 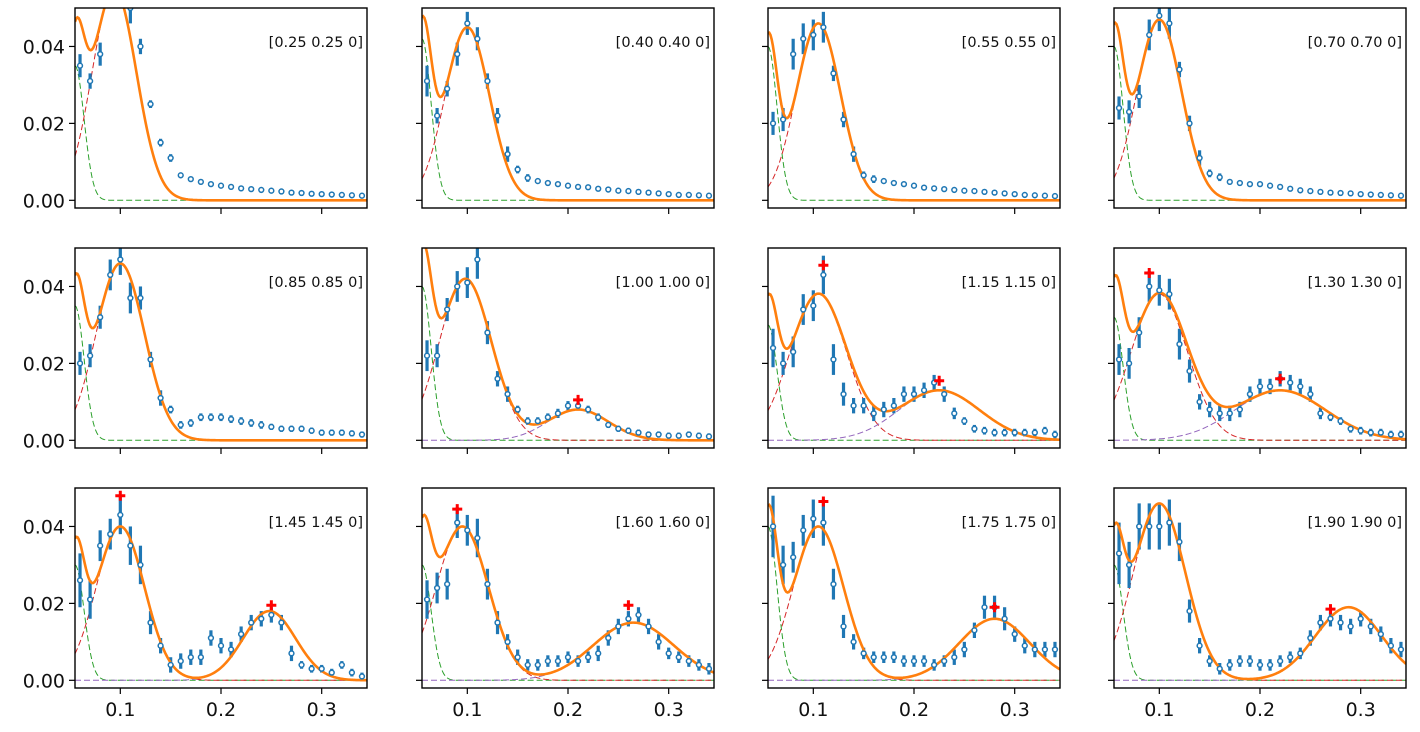 What do you see at coordinates (221, 104) in the screenshot?
I see `peak1-component-line` at bounding box center [221, 104].